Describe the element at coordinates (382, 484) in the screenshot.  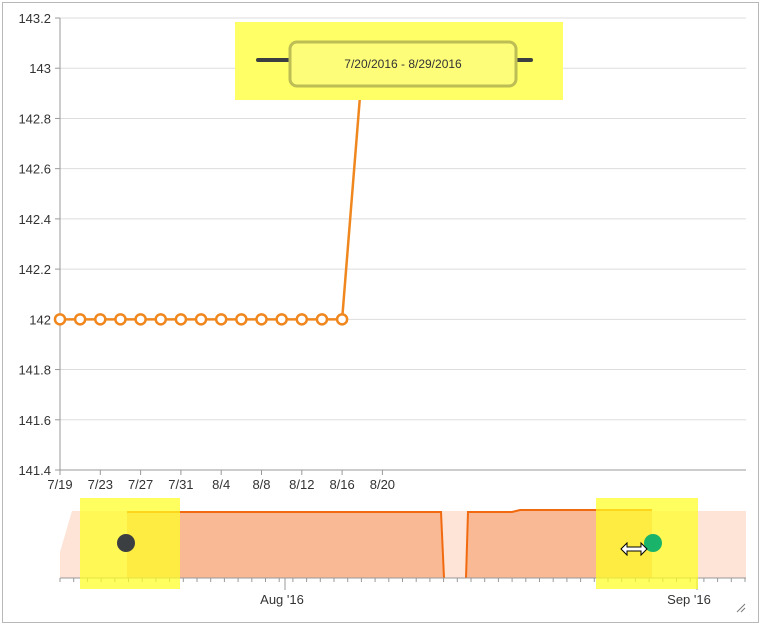
I see `x-tick-label: 8/20` at that location.